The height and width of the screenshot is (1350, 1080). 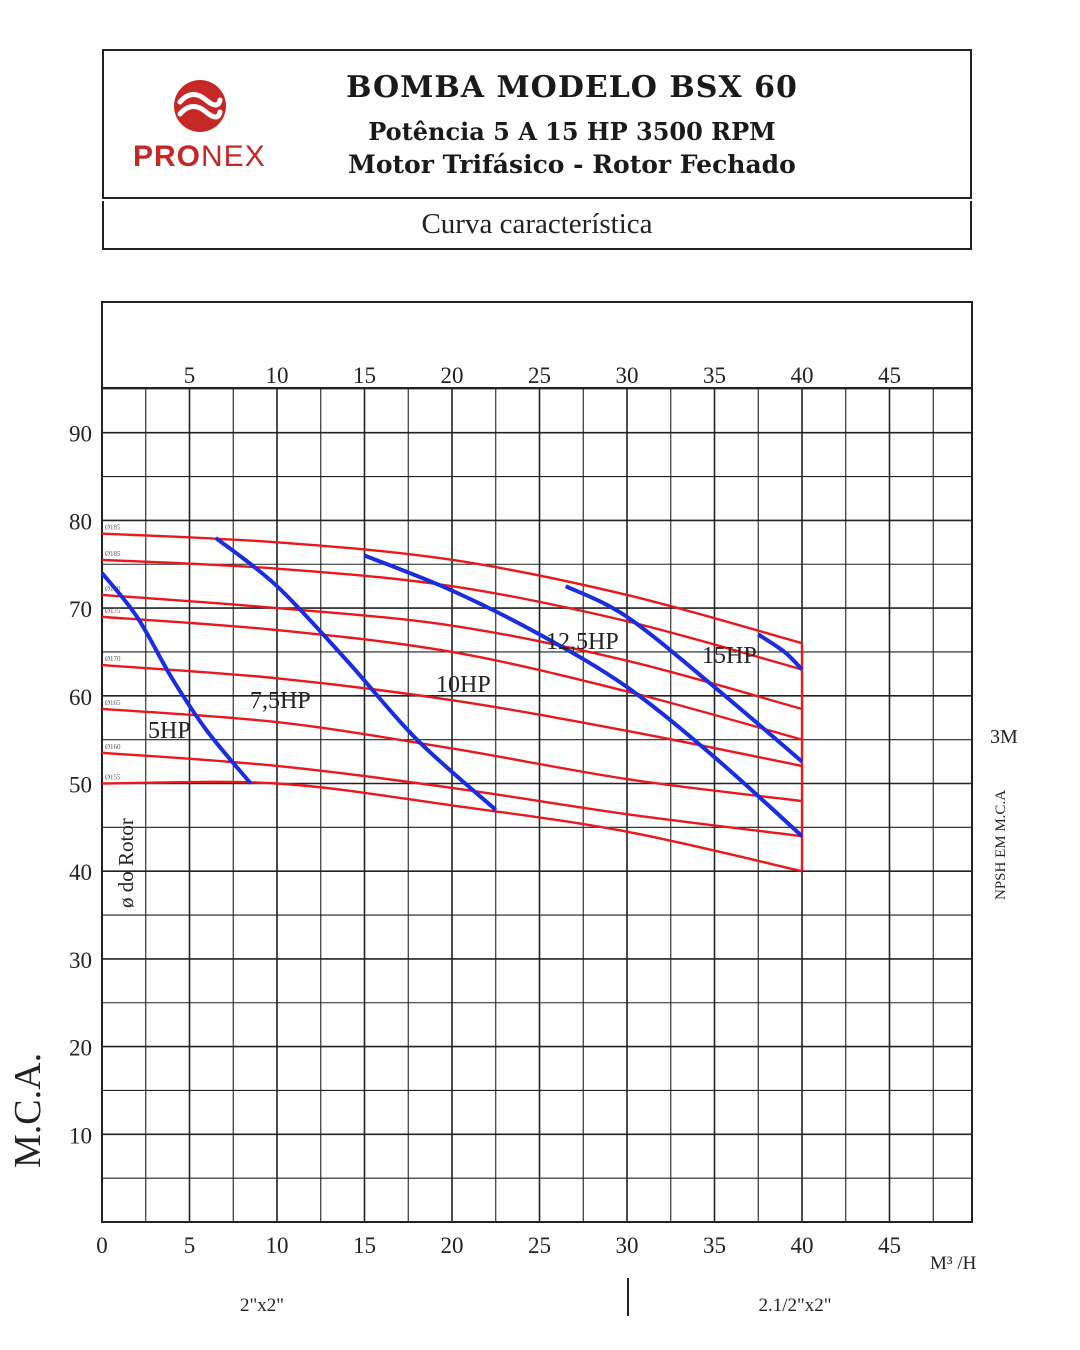 I want to click on x-tick-label: 20, so click(x=452, y=1245).